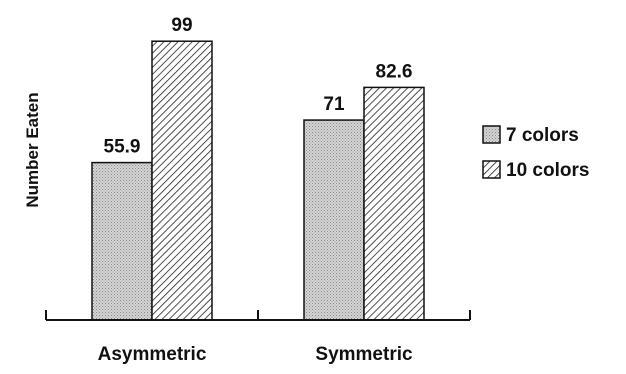  Describe the element at coordinates (542, 135) in the screenshot. I see `legend-label-7-colors: 7 colors` at that location.